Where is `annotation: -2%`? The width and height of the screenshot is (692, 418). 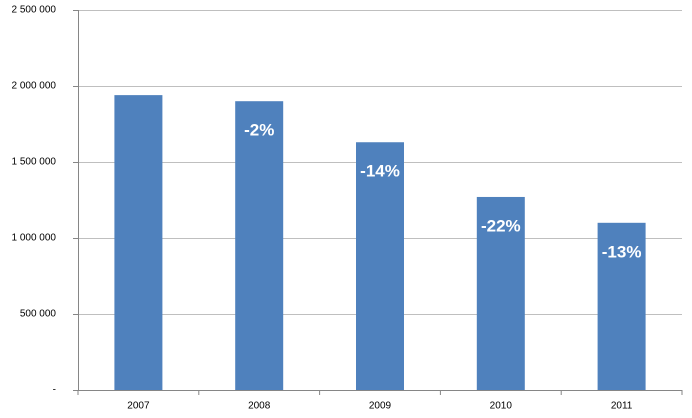 annotation: -2% is located at coordinates (259, 130).